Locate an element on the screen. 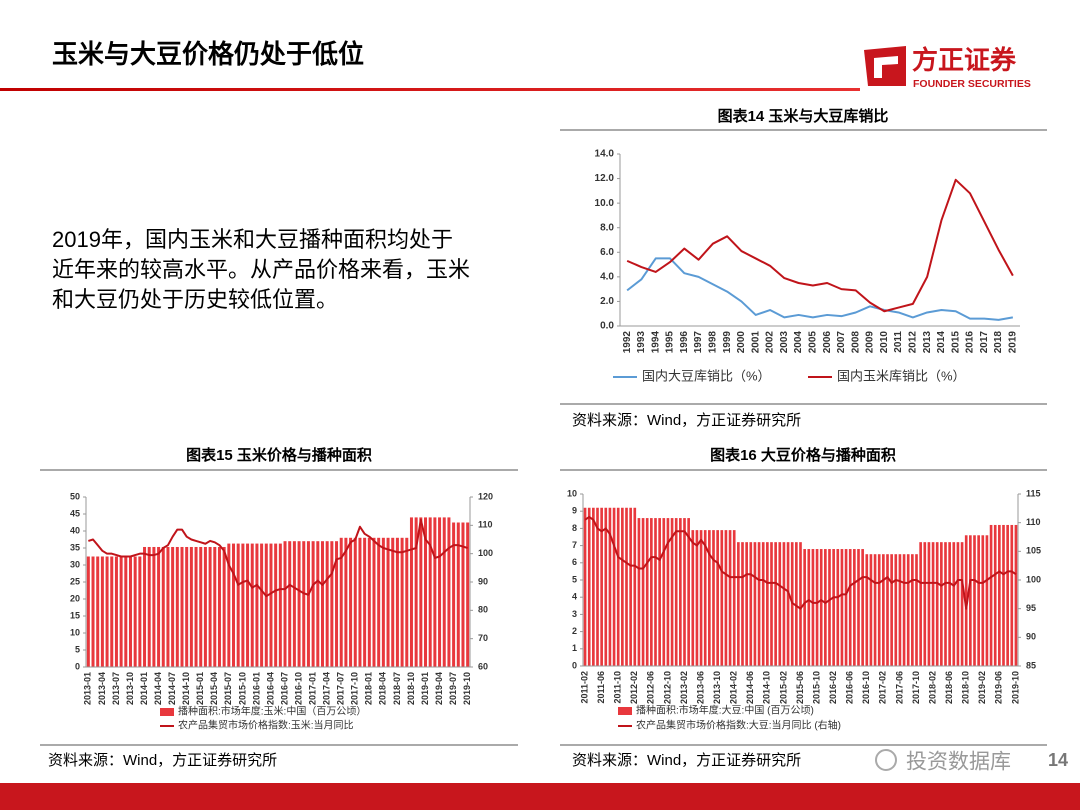 The height and width of the screenshot is (810, 1080). y-tick-label: 10.0 is located at coordinates (605, 203).